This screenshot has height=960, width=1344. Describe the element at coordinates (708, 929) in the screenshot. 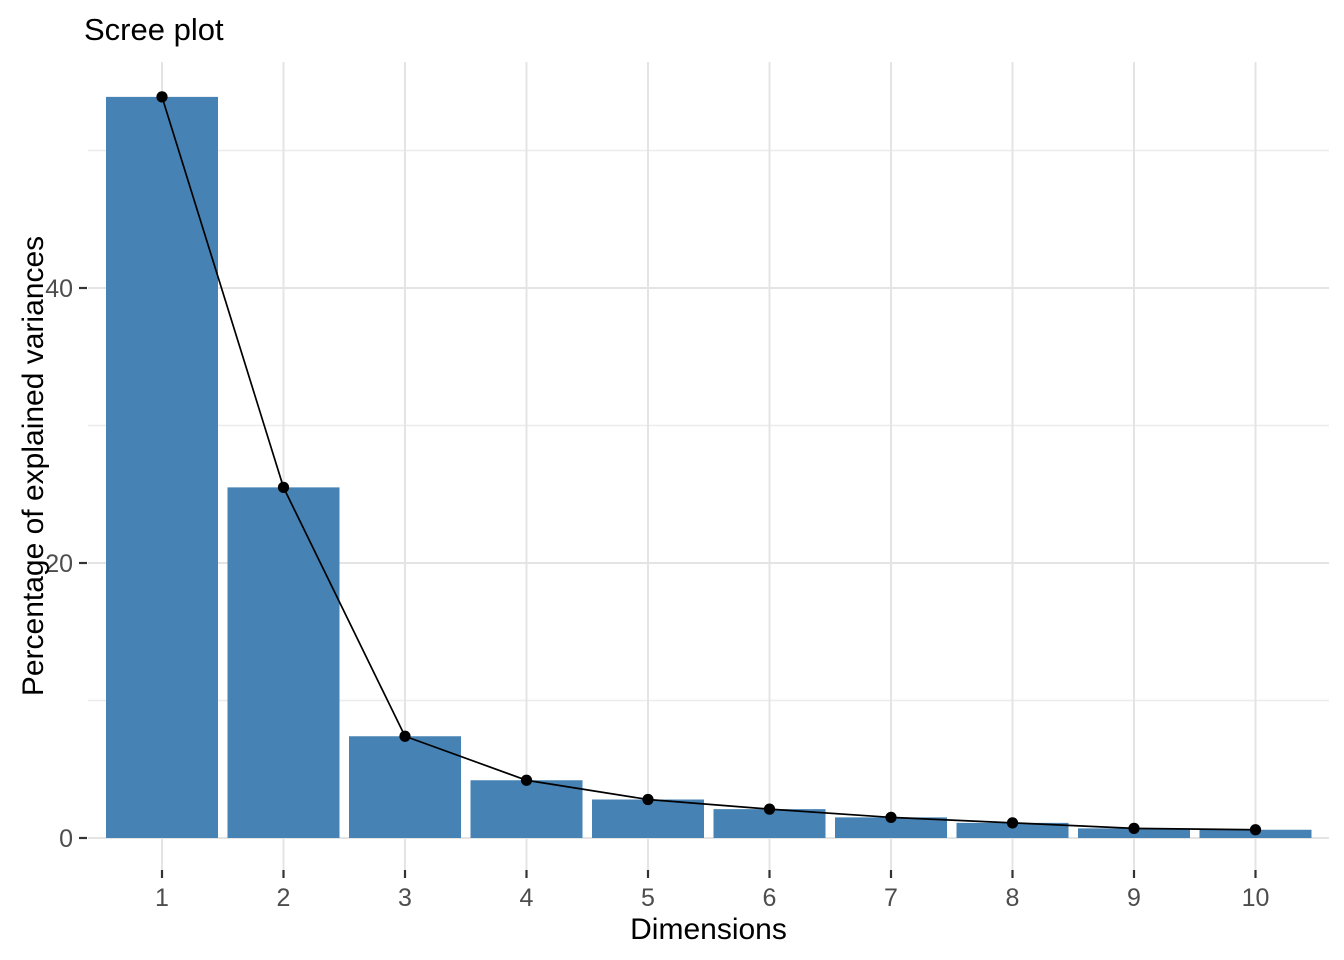

I see `x-axis-title: Dimensions` at that location.